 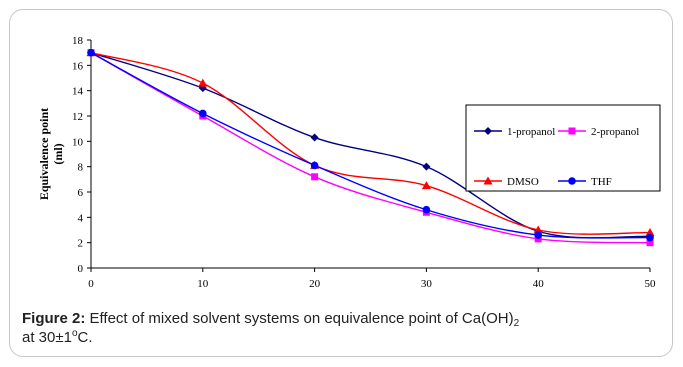 What do you see at coordinates (44, 154) in the screenshot?
I see `y-axis-label-line1: Equivalence point` at bounding box center [44, 154].